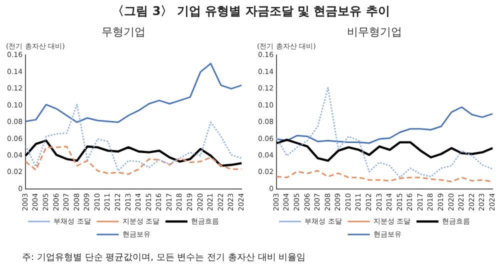 Image resolution: width=502 pixels, height=271 pixels. I want to click on text: 주: 기업유형별 단순 평균값이며, 모든 변수는 전기 총자산 대비 비율임, so click(164, 258).